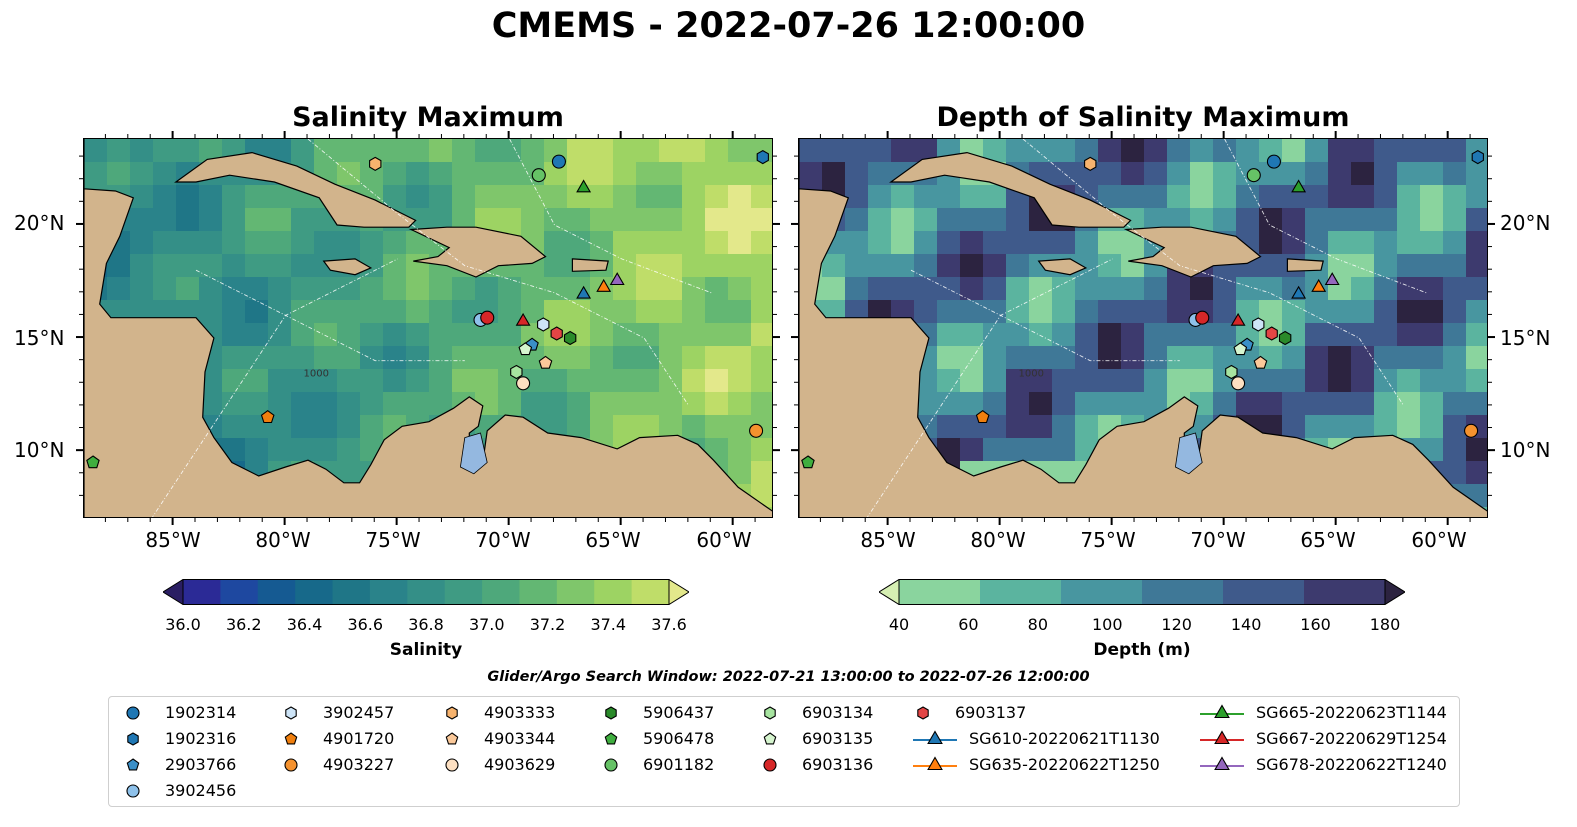 This screenshot has width=1577, height=827. Describe the element at coordinates (183, 624) in the screenshot. I see `colorbar-tick-label: 36.0` at that location.